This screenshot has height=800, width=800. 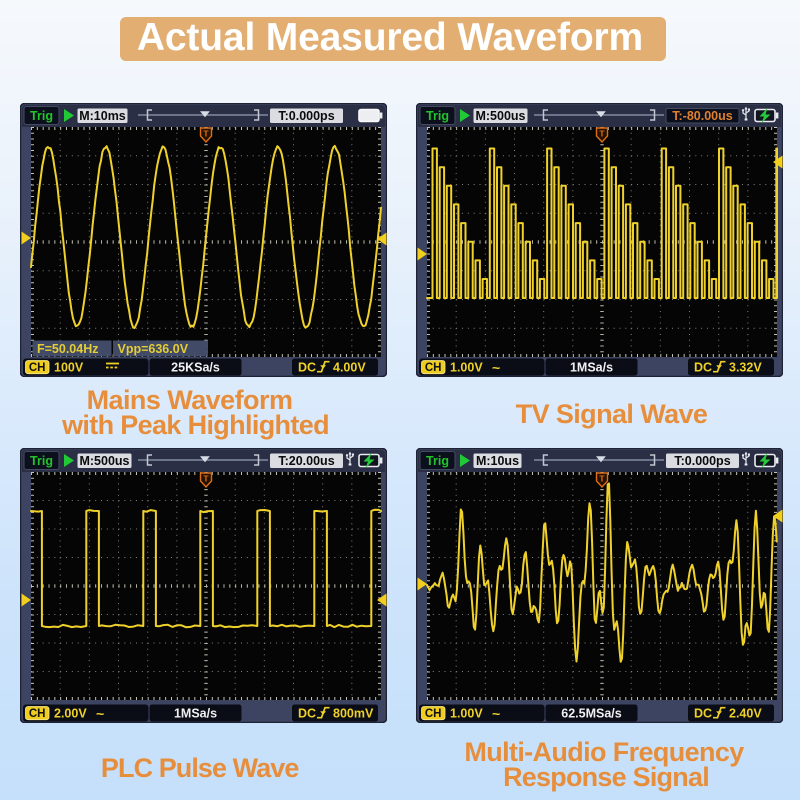 What do you see at coordinates (497, 461) in the screenshot?
I see `svg-text: M:10us` at bounding box center [497, 461].